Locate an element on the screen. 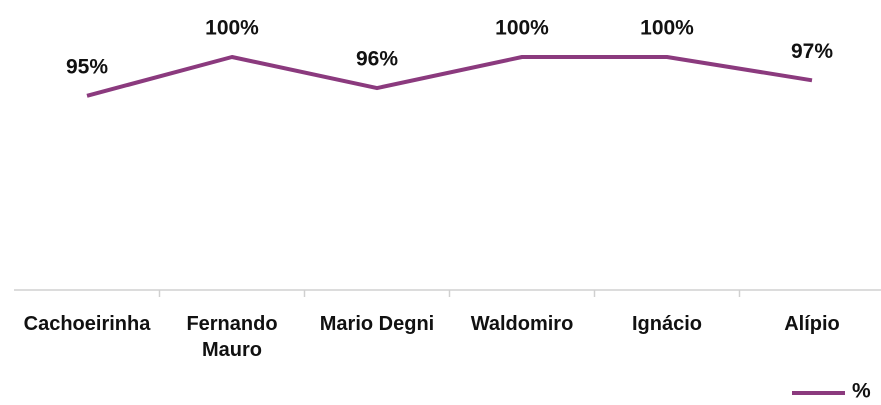 The height and width of the screenshot is (405, 881). line is located at coordinates (449, 76).